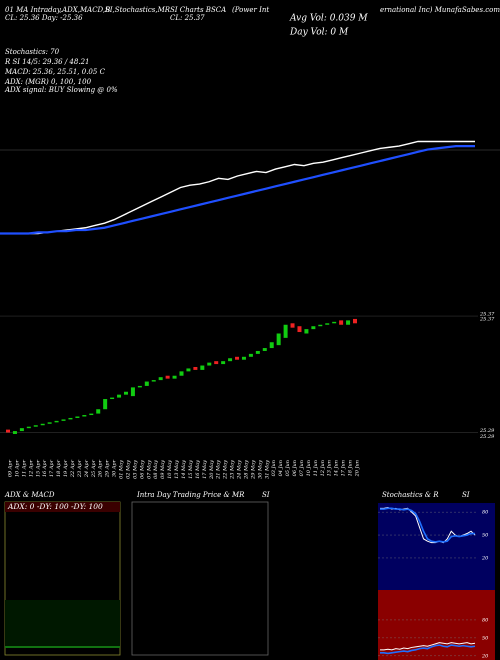 This screenshot has width=500, height=660. Describe the element at coordinates (73, 468) in the screenshot. I see `date-label: 22 Apr` at that location.